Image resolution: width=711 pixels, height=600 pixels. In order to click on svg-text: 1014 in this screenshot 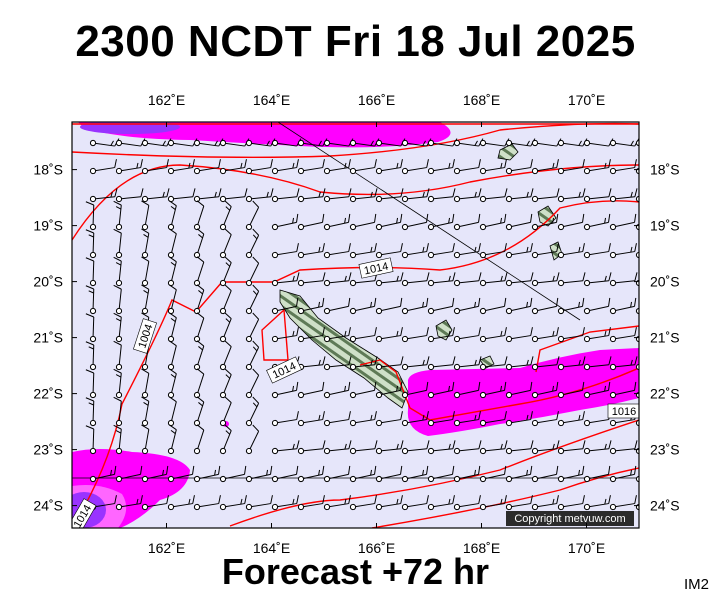, I will do `click(376, 269)`.